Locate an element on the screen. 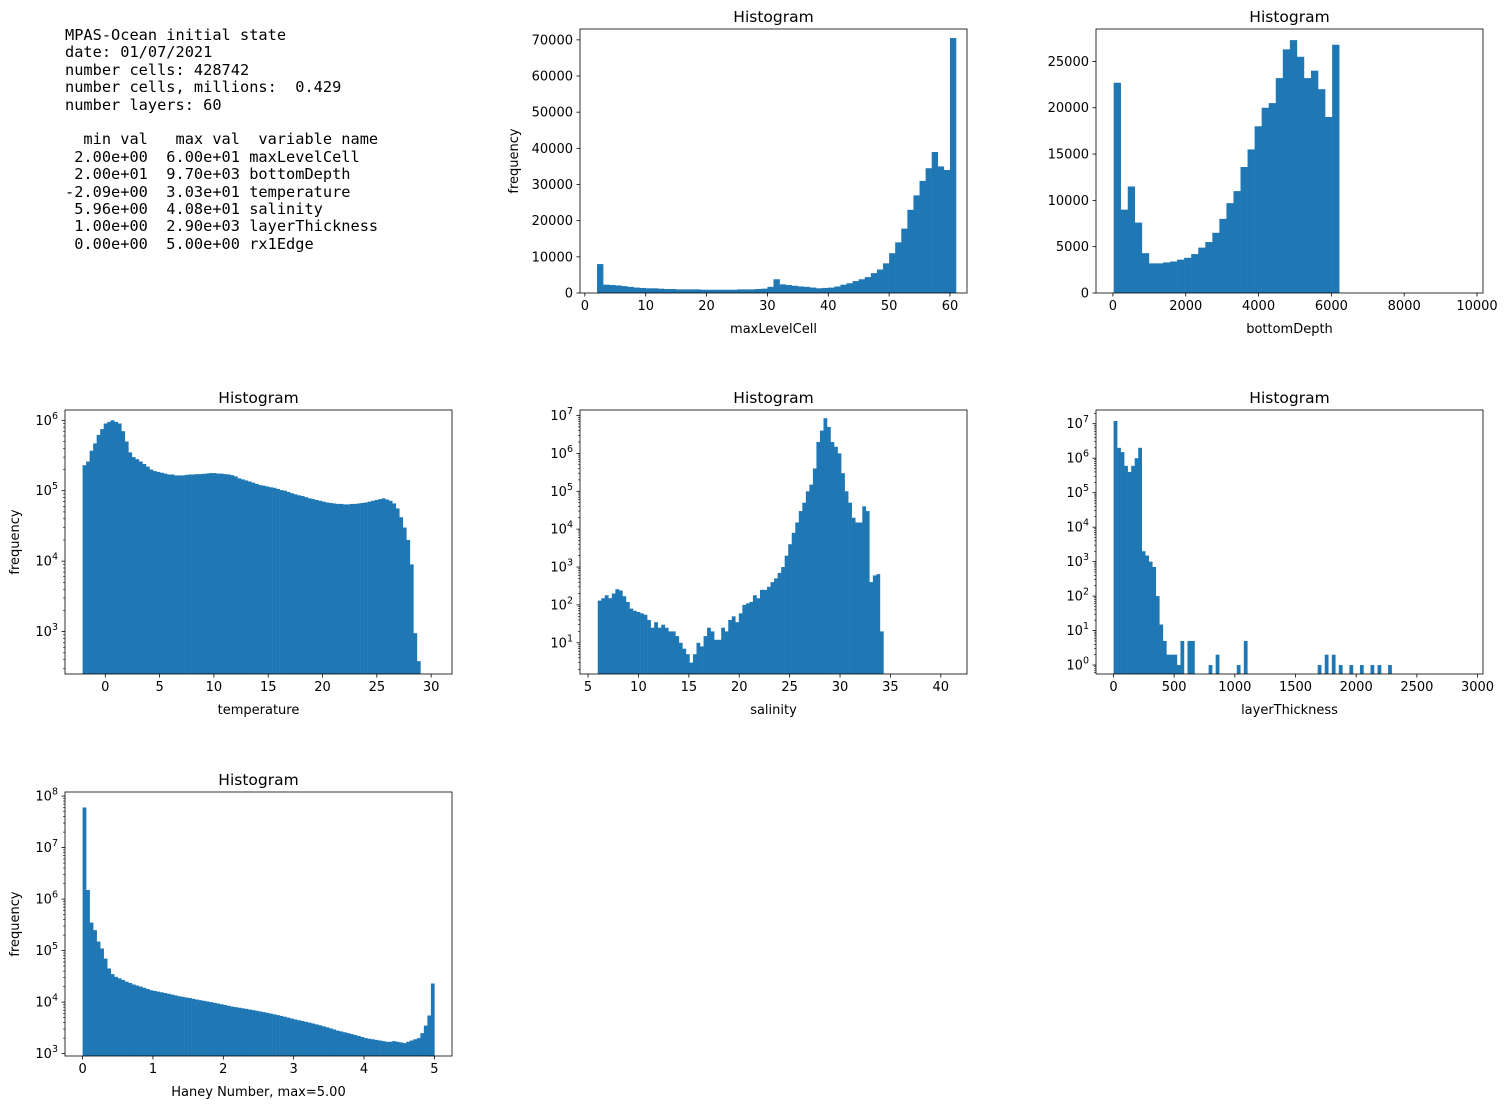 The height and width of the screenshot is (1108, 1508). chart-title: Histogram is located at coordinates (1289, 17).